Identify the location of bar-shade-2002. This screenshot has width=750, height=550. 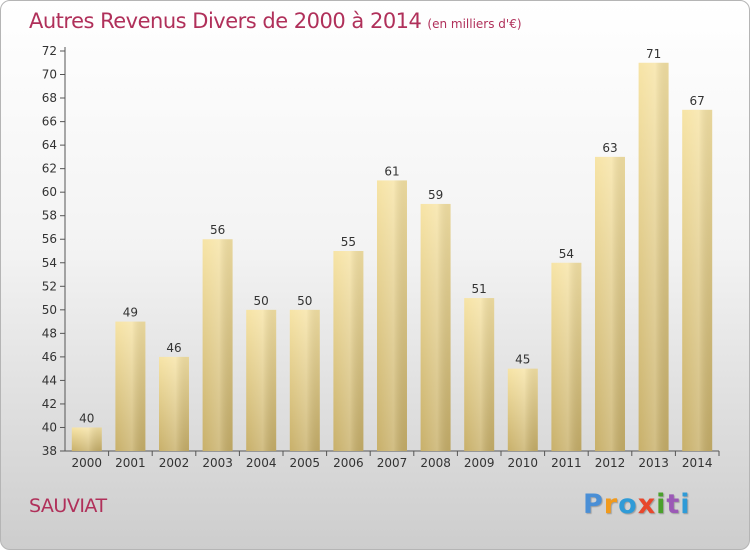
(174, 403).